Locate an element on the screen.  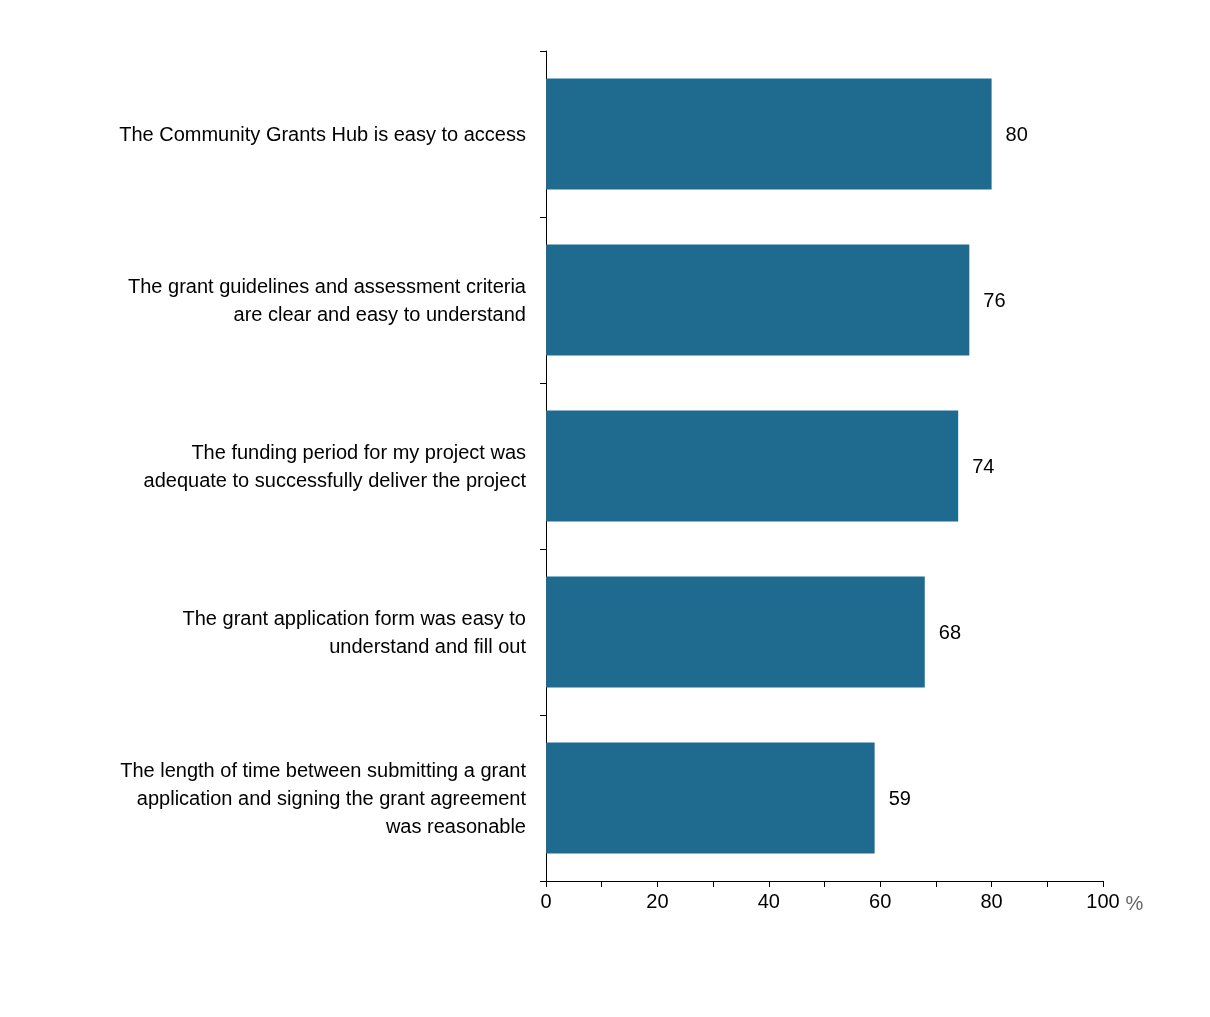
x-tick-label: 40 is located at coordinates (768, 901).